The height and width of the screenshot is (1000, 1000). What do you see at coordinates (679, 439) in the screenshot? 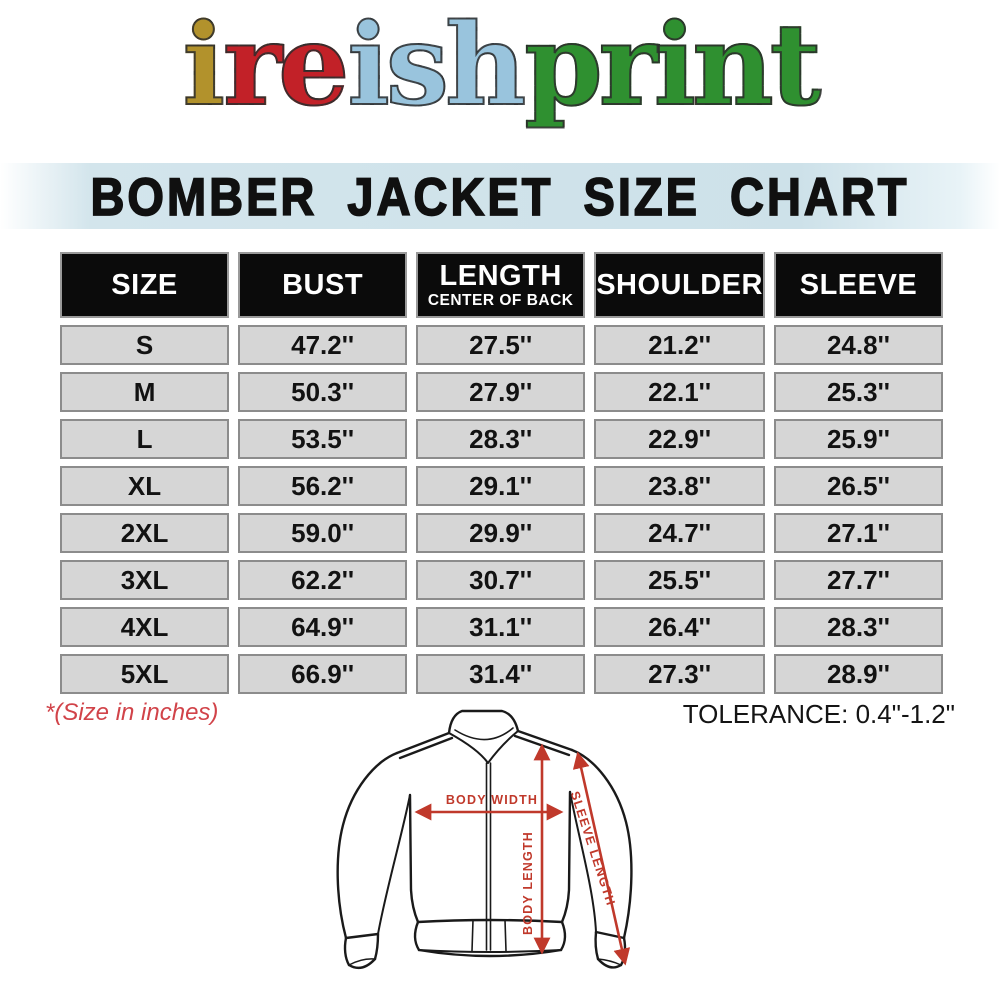
I see `table-cell: 22.9''` at bounding box center [679, 439].